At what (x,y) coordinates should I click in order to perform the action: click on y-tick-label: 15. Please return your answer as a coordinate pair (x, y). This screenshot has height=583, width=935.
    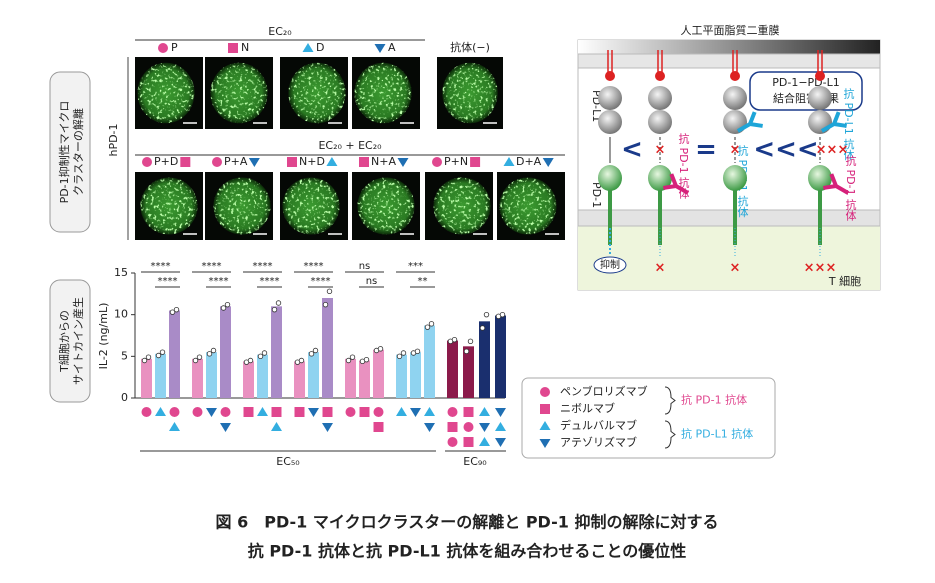
    Looking at the image, I should click on (121, 272).